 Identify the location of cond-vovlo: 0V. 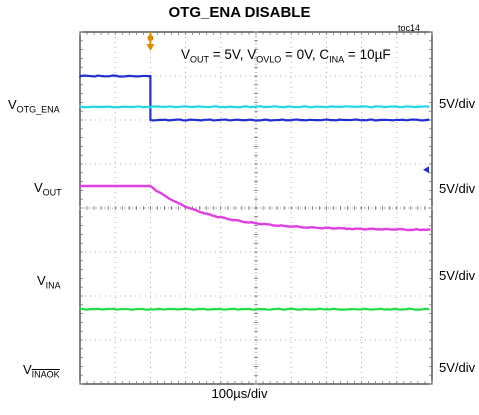
(304, 54).